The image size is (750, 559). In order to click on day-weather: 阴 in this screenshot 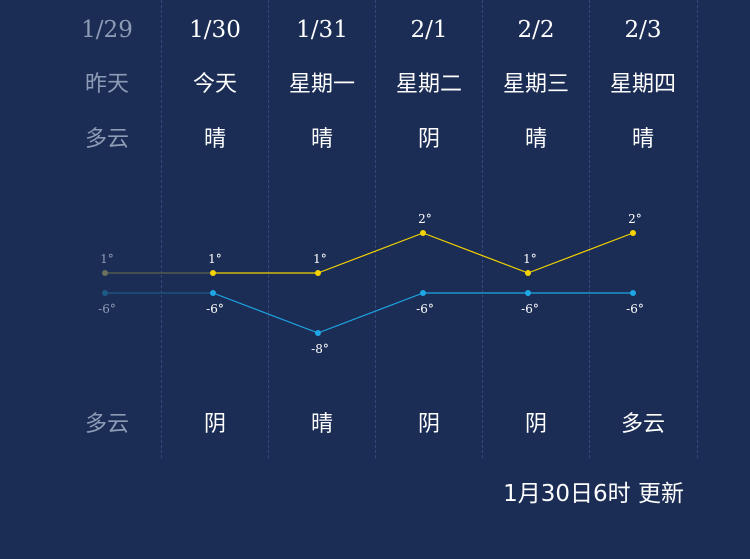, I will do `click(428, 139)`.